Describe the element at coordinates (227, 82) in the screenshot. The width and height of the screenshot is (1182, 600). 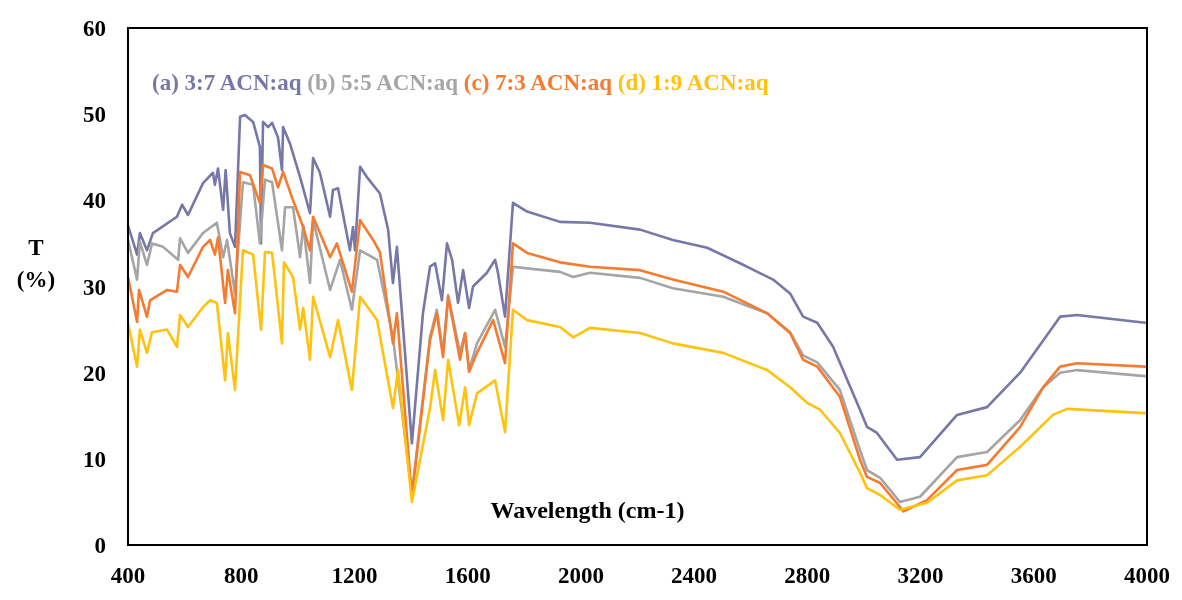
I see `series-label: (a) 3:7 ACN:aq` at that location.